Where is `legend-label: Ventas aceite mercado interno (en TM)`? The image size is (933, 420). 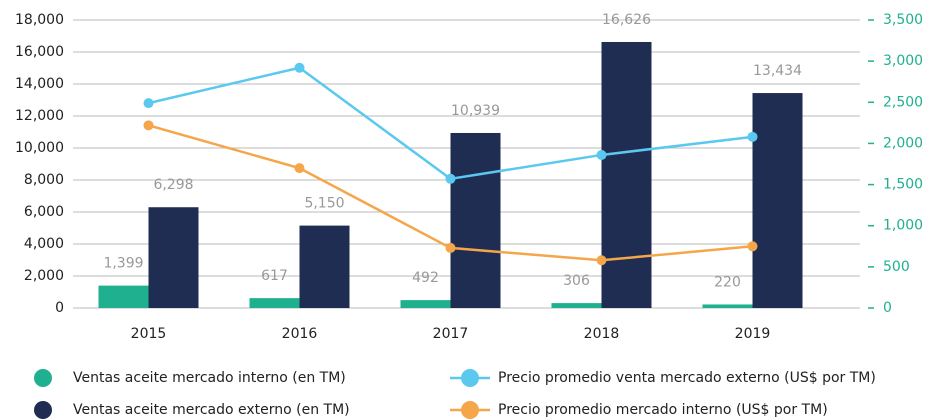
legend-label: Ventas aceite mercado interno (en TM) is located at coordinates (209, 378).